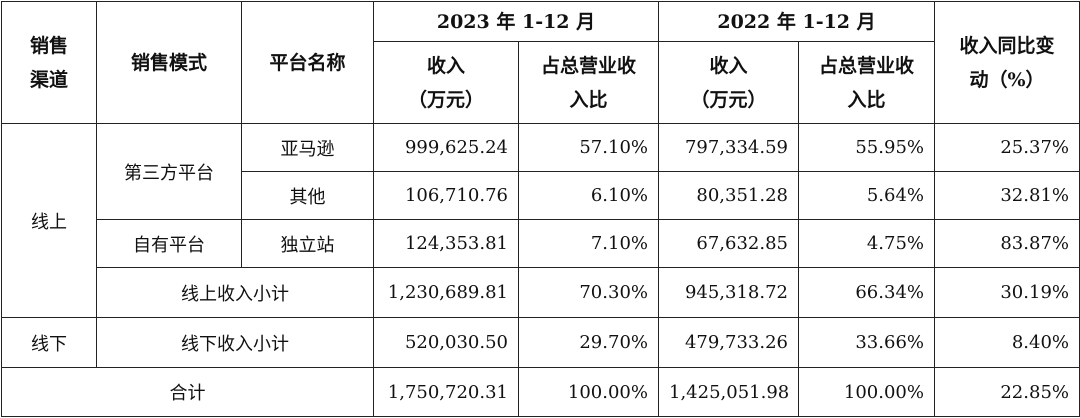 The height and width of the screenshot is (418, 1080). Describe the element at coordinates (48, 45) in the screenshot. I see `header-text: 销售` at that location.